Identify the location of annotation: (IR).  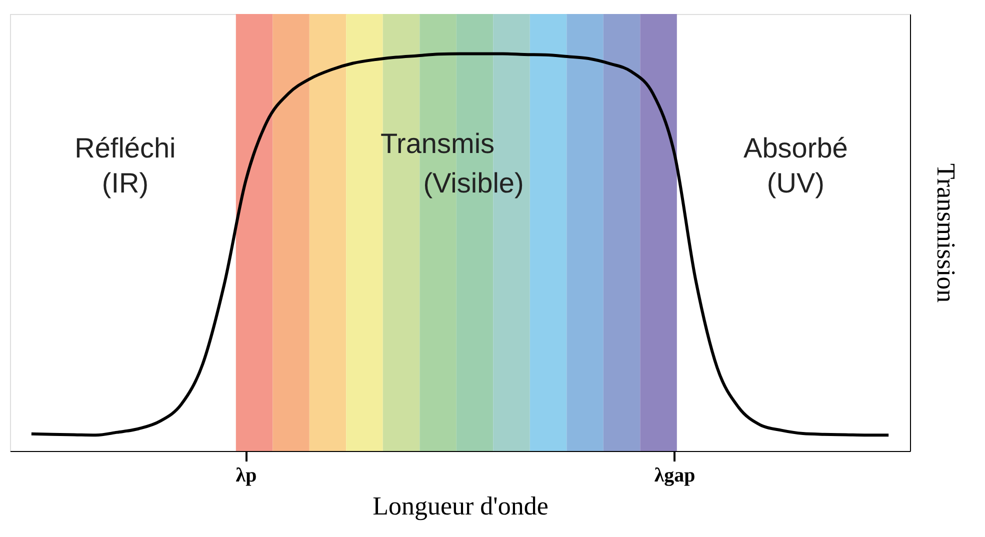
(125, 182).